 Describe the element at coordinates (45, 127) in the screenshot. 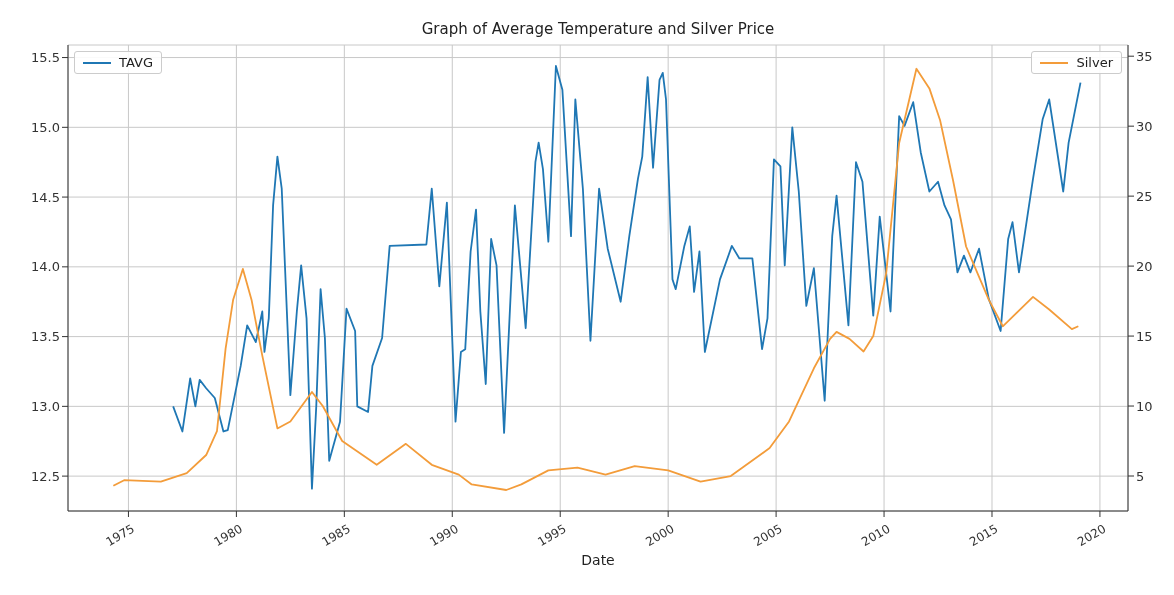

I see `y-tick-label: 15.0` at that location.